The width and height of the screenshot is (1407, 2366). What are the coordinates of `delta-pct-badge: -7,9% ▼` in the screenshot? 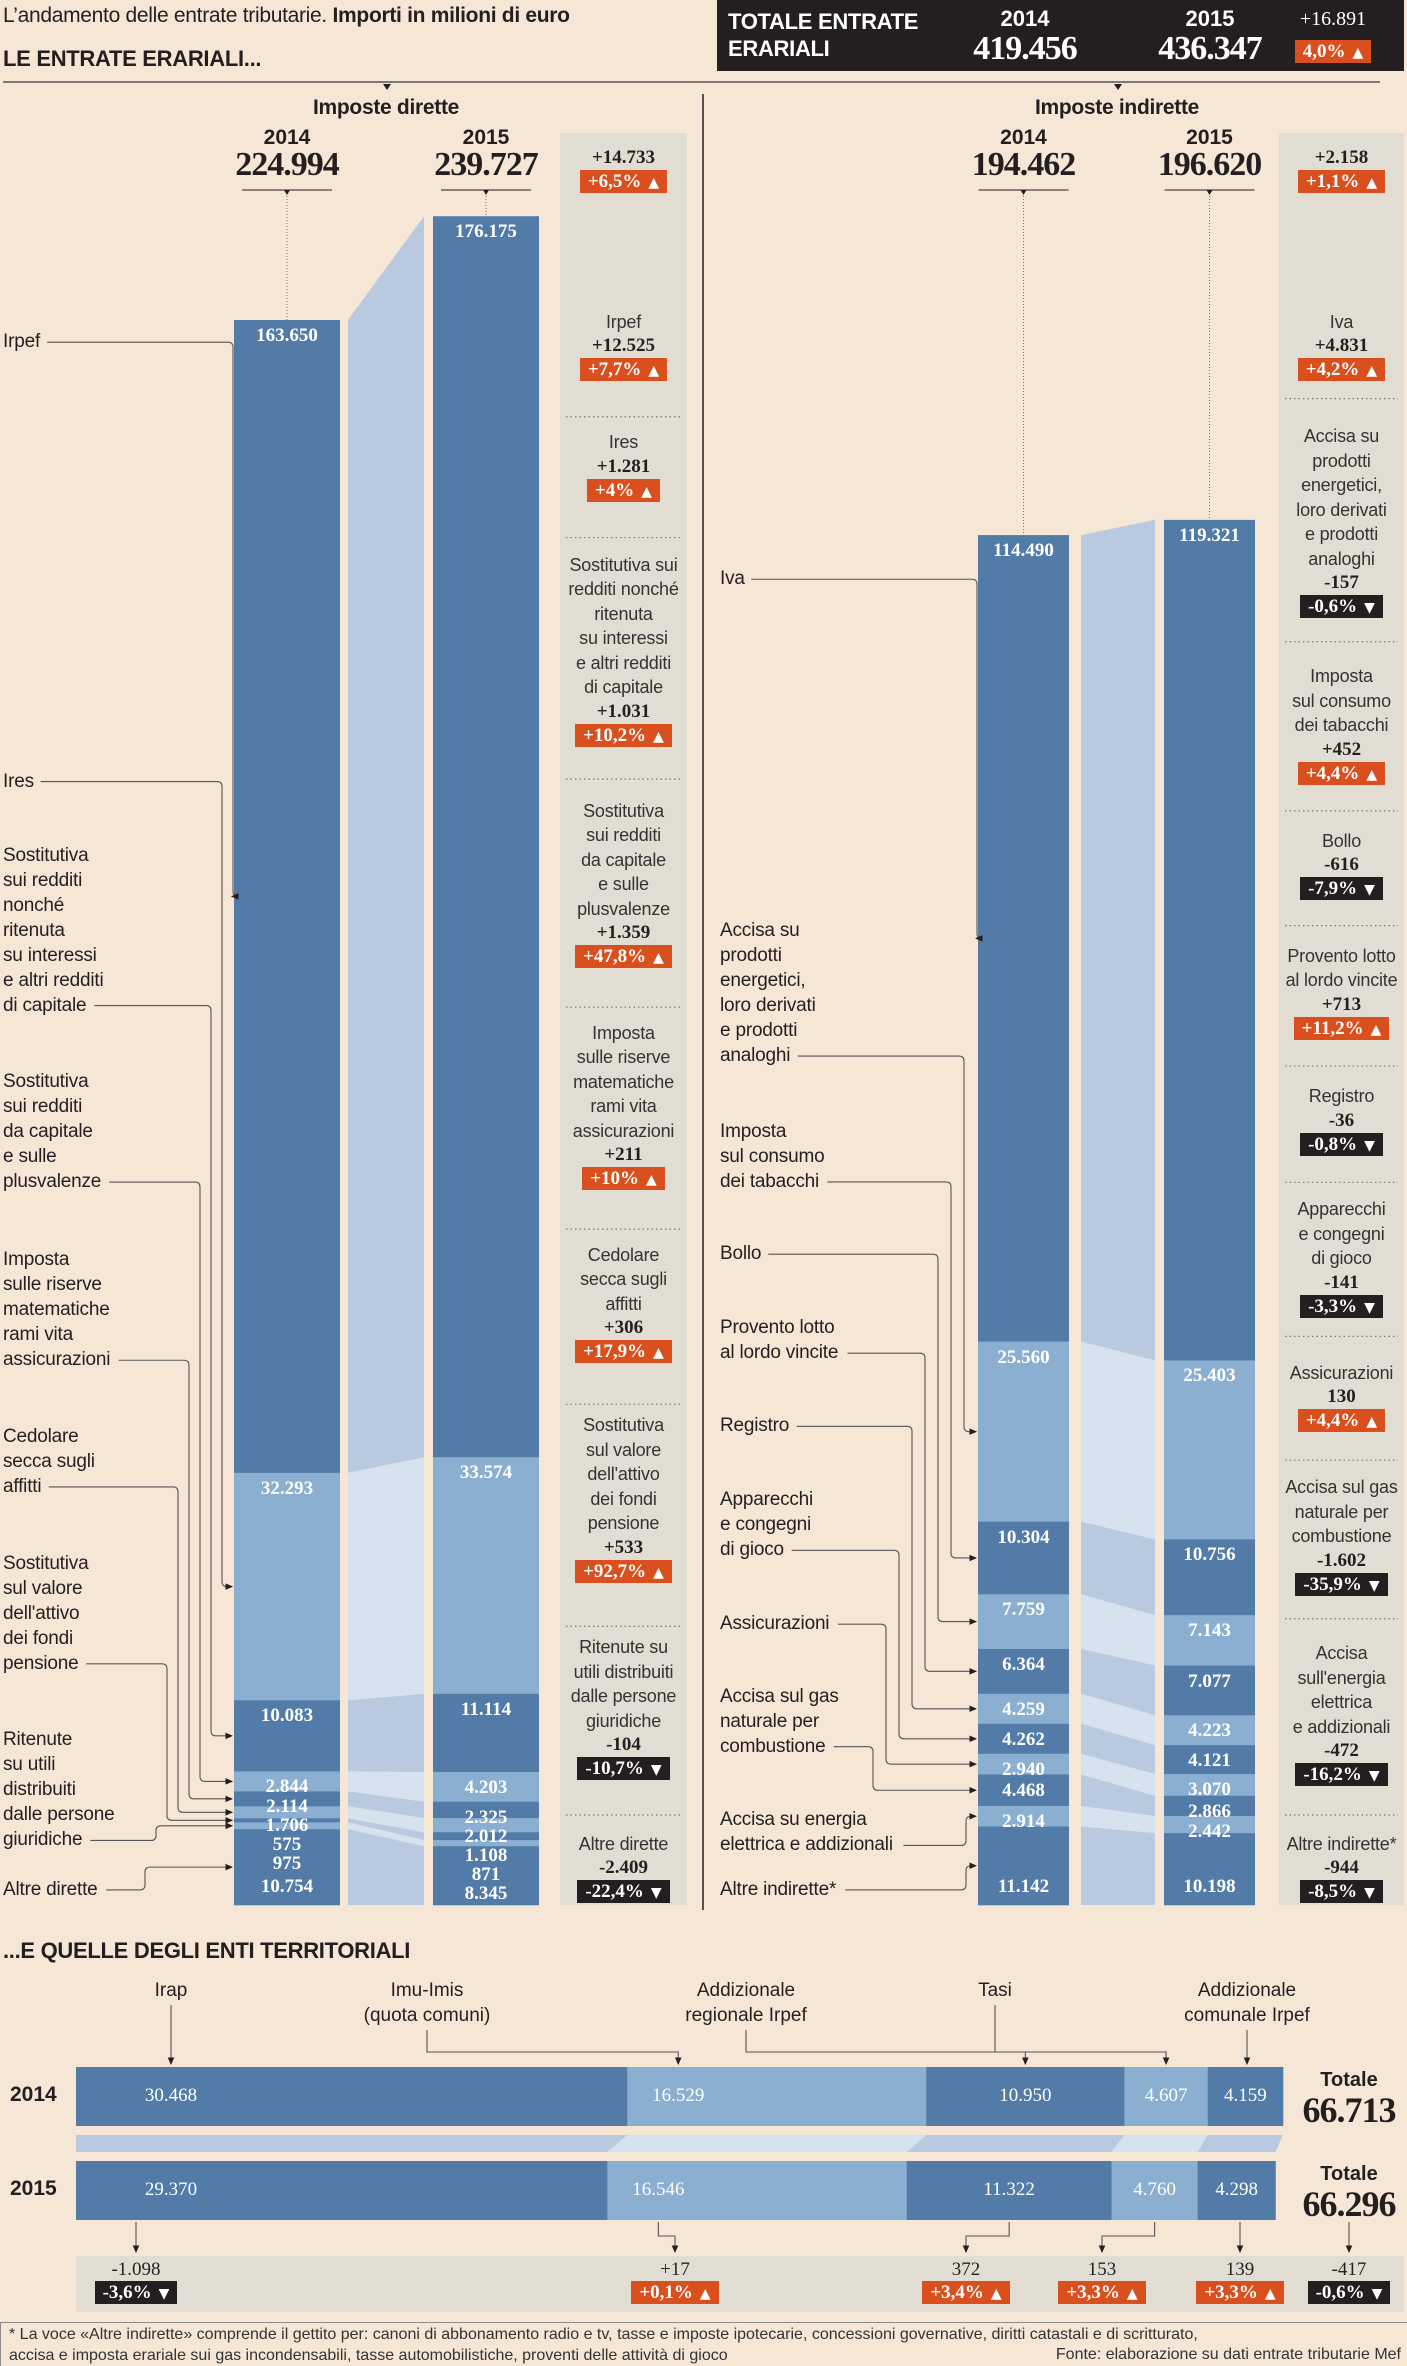 It's located at (1341, 889).